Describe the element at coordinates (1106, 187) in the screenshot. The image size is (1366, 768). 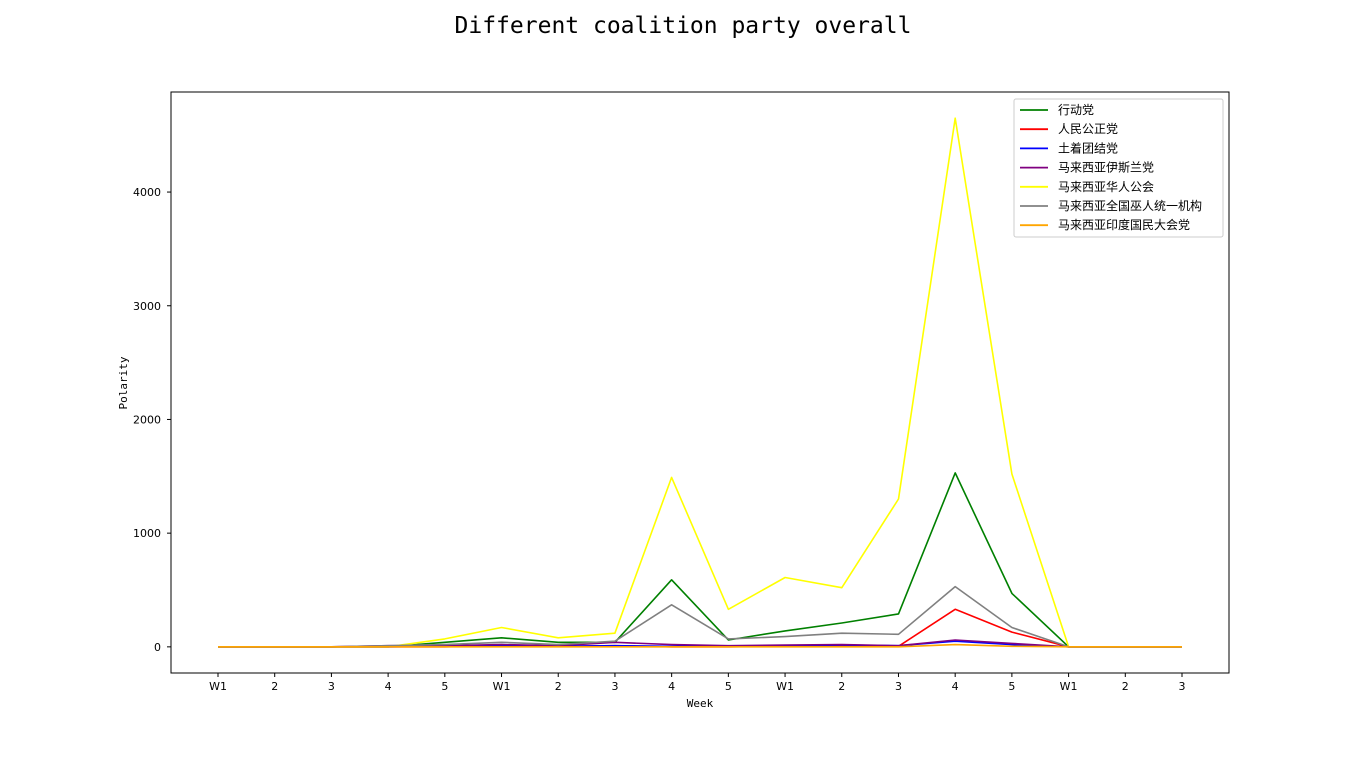
I see `legend-entry: 马来西亚华人公会` at that location.